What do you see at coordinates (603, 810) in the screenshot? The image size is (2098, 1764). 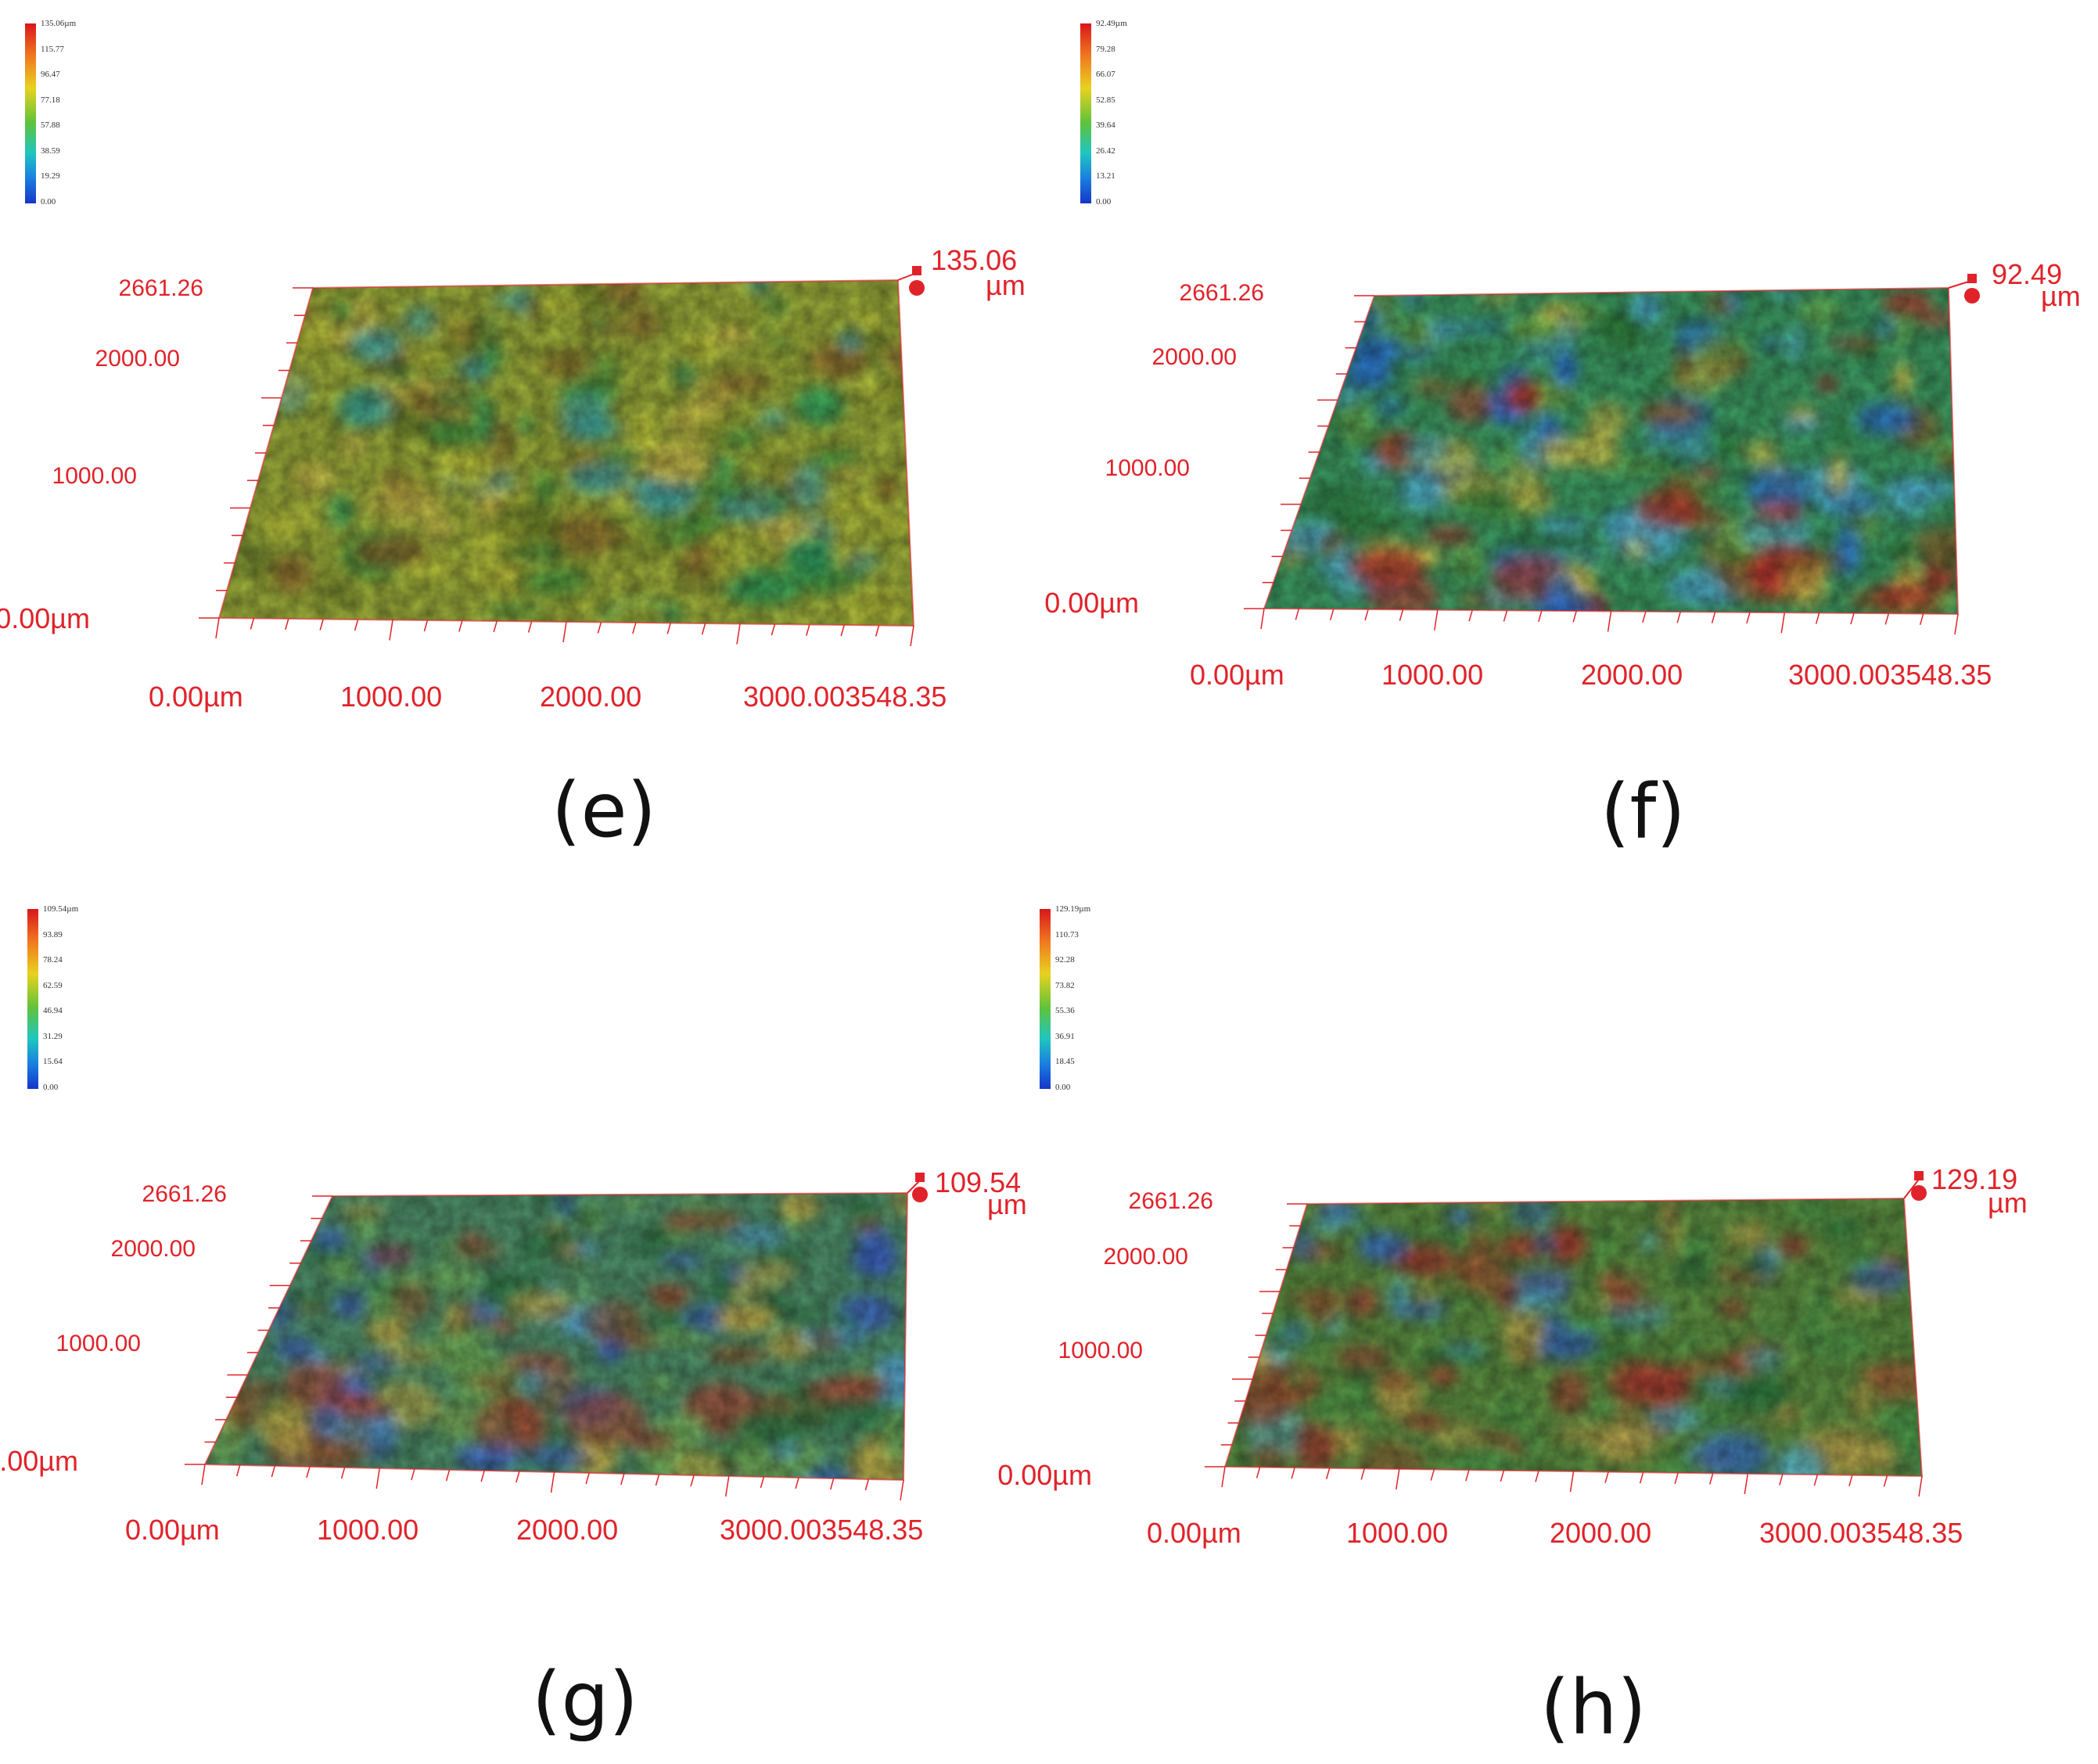 I see `panel-caption: (e)` at bounding box center [603, 810].